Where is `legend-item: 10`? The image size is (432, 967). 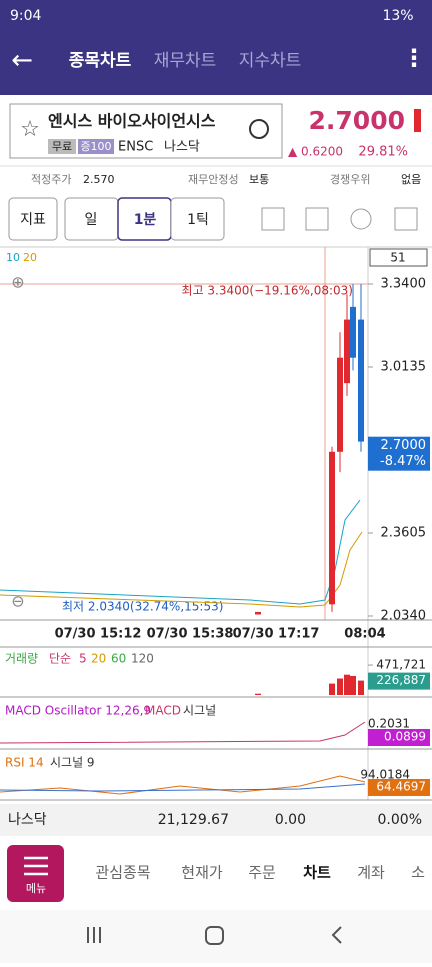 legend-item: 10 is located at coordinates (13, 257).